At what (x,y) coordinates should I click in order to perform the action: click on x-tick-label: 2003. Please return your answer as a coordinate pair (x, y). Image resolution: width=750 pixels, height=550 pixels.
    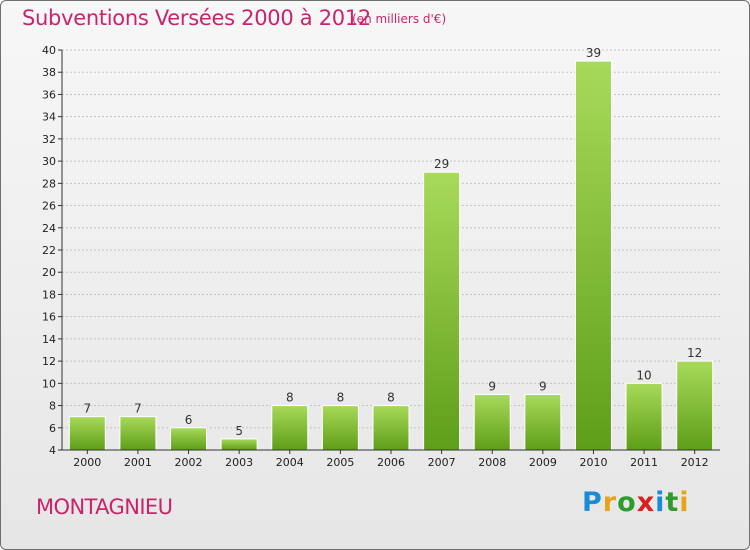
    Looking at the image, I should click on (239, 462).